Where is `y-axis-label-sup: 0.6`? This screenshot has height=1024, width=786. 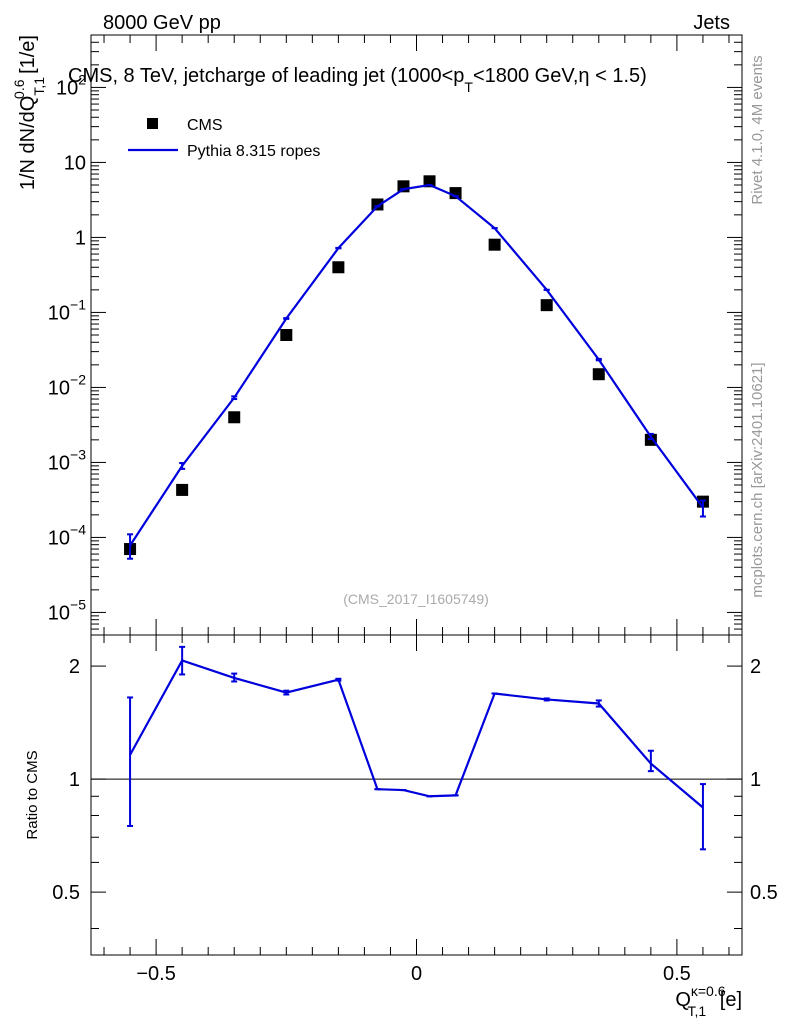 y-axis-label-sup: 0.6 is located at coordinates (19, 89).